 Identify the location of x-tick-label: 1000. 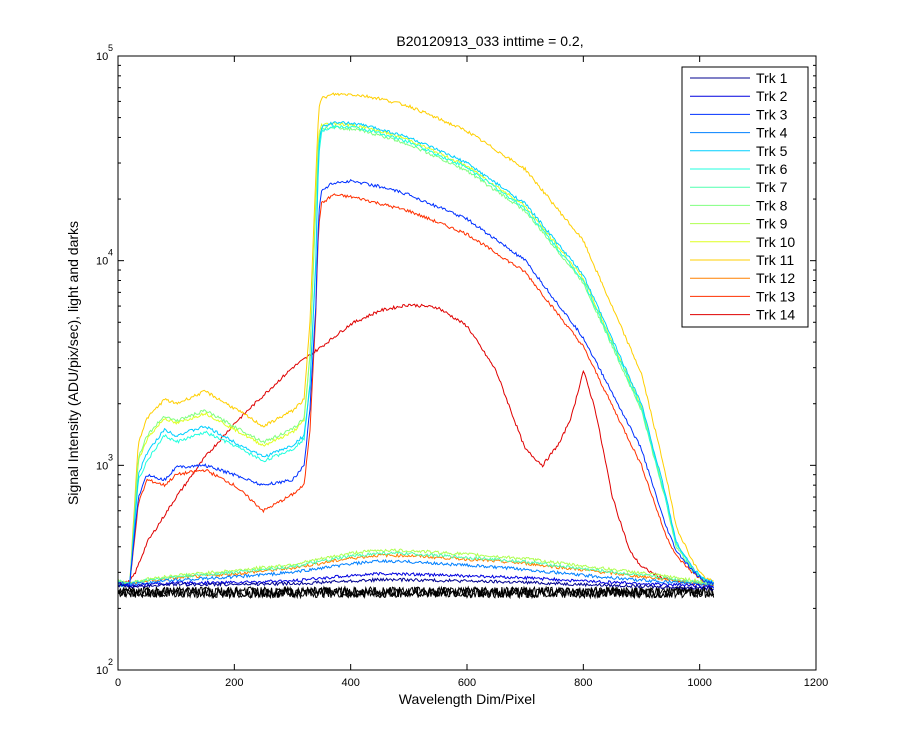
(699, 683).